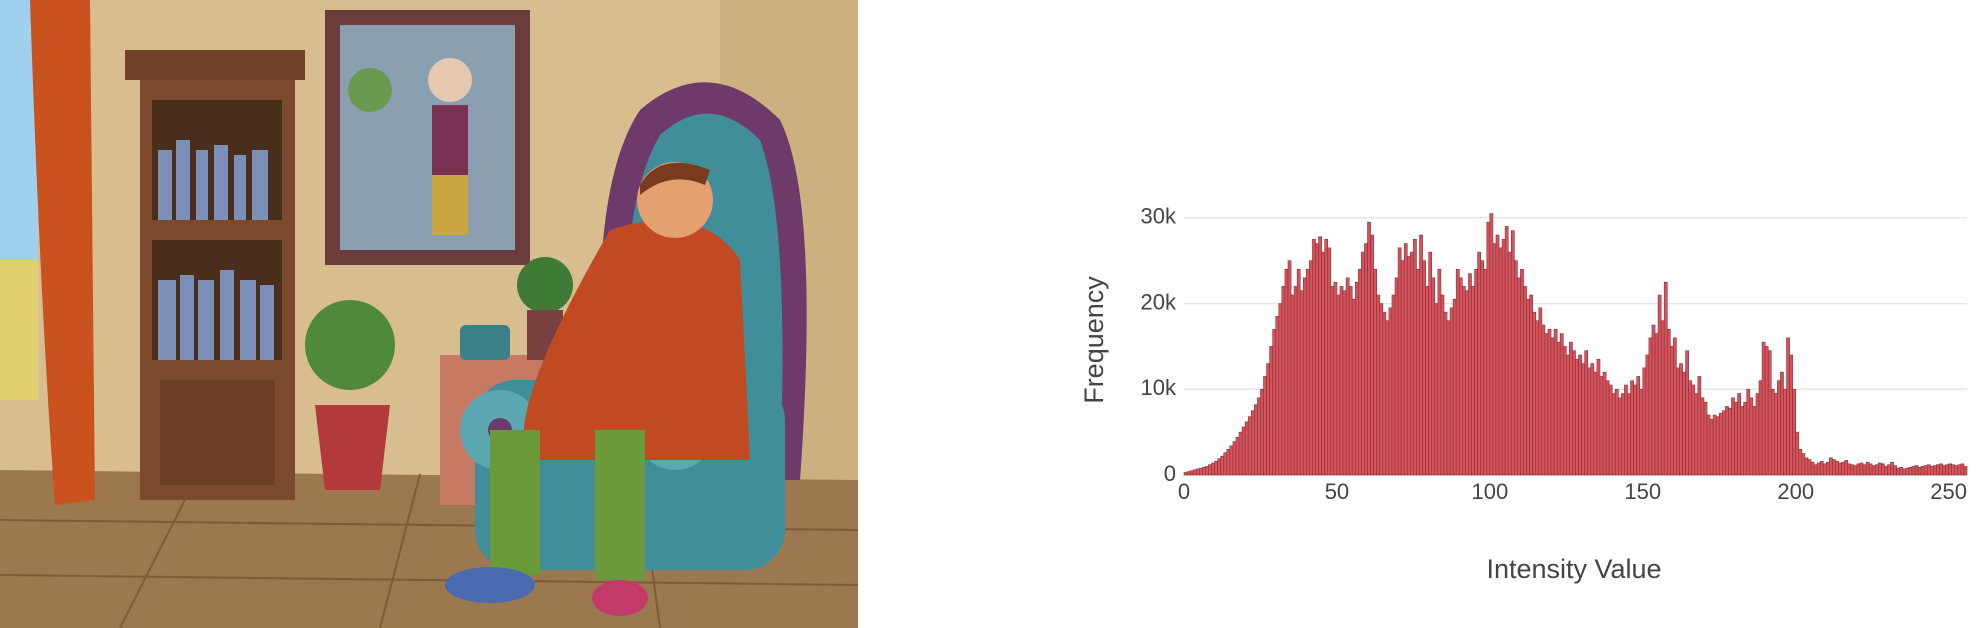 The height and width of the screenshot is (628, 1988). What do you see at coordinates (1170, 473) in the screenshot?
I see `y-tick-label: 0` at bounding box center [1170, 473].